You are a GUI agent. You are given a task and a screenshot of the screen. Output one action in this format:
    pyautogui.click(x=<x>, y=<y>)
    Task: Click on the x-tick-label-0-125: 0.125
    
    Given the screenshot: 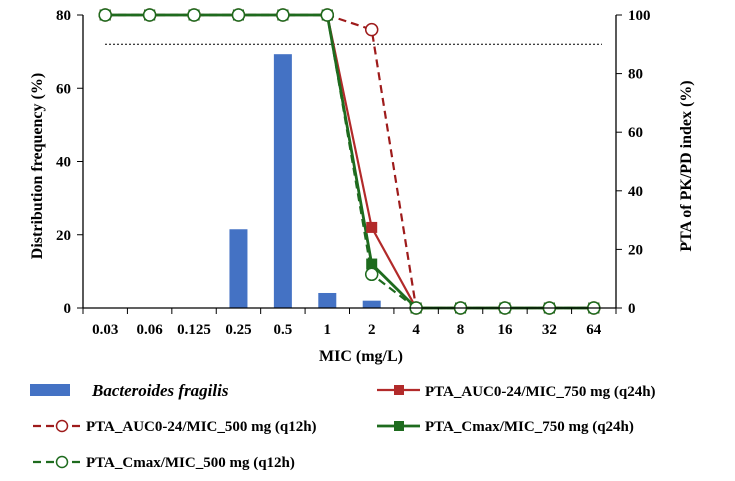 What is the action you would take?
    pyautogui.click(x=194, y=330)
    